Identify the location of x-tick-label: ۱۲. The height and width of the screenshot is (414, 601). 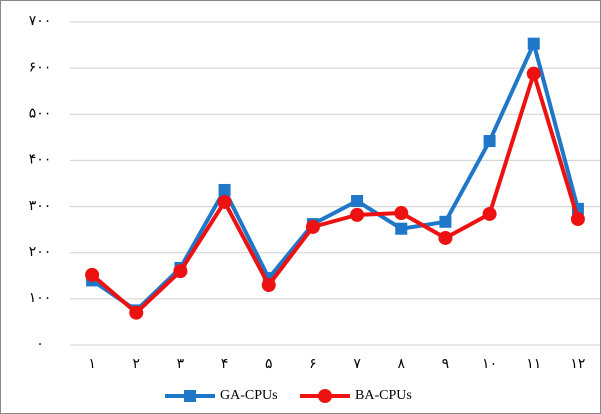
(577, 364).